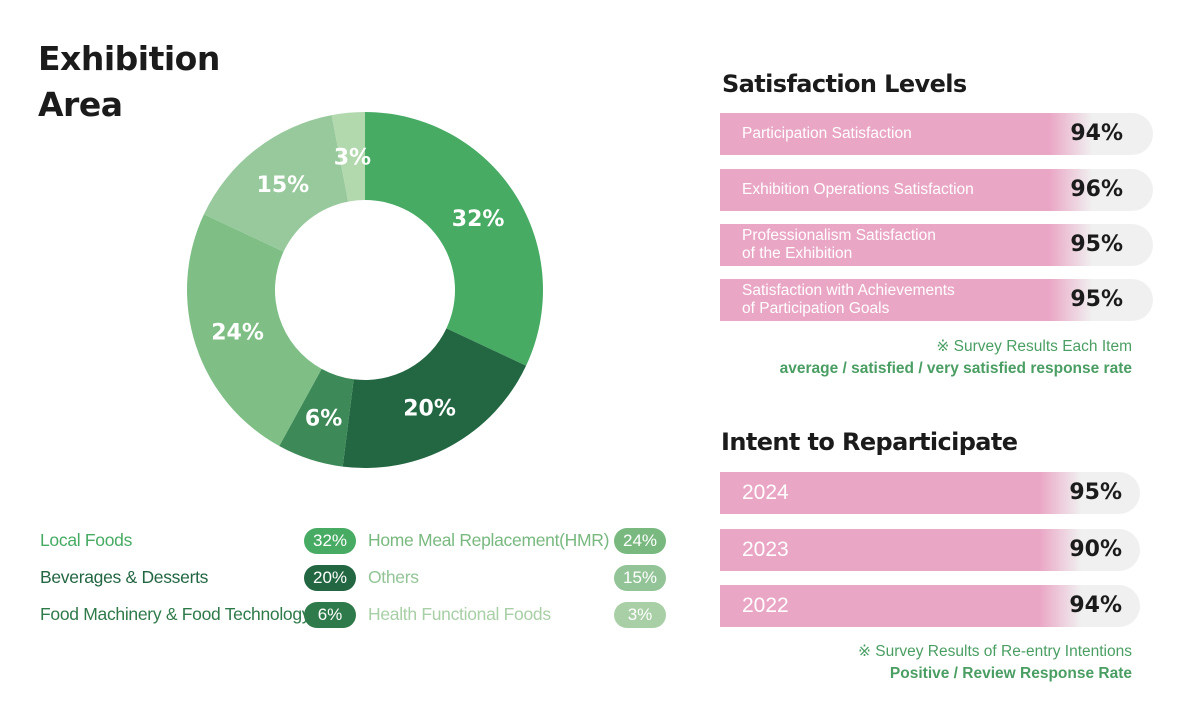 The width and height of the screenshot is (1200, 718). I want to click on satisfaction-title: Satisfaction Levels, so click(844, 84).